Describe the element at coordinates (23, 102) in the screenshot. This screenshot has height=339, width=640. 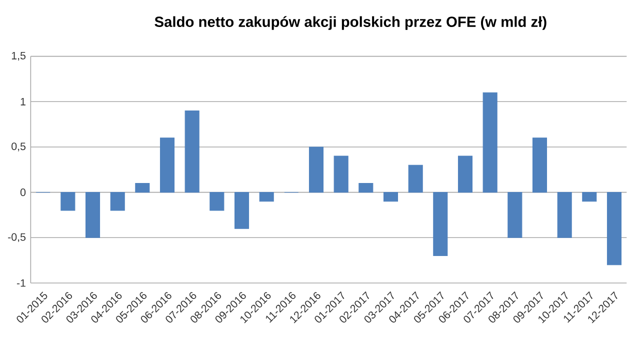
I see `y-tick-label: 1` at that location.